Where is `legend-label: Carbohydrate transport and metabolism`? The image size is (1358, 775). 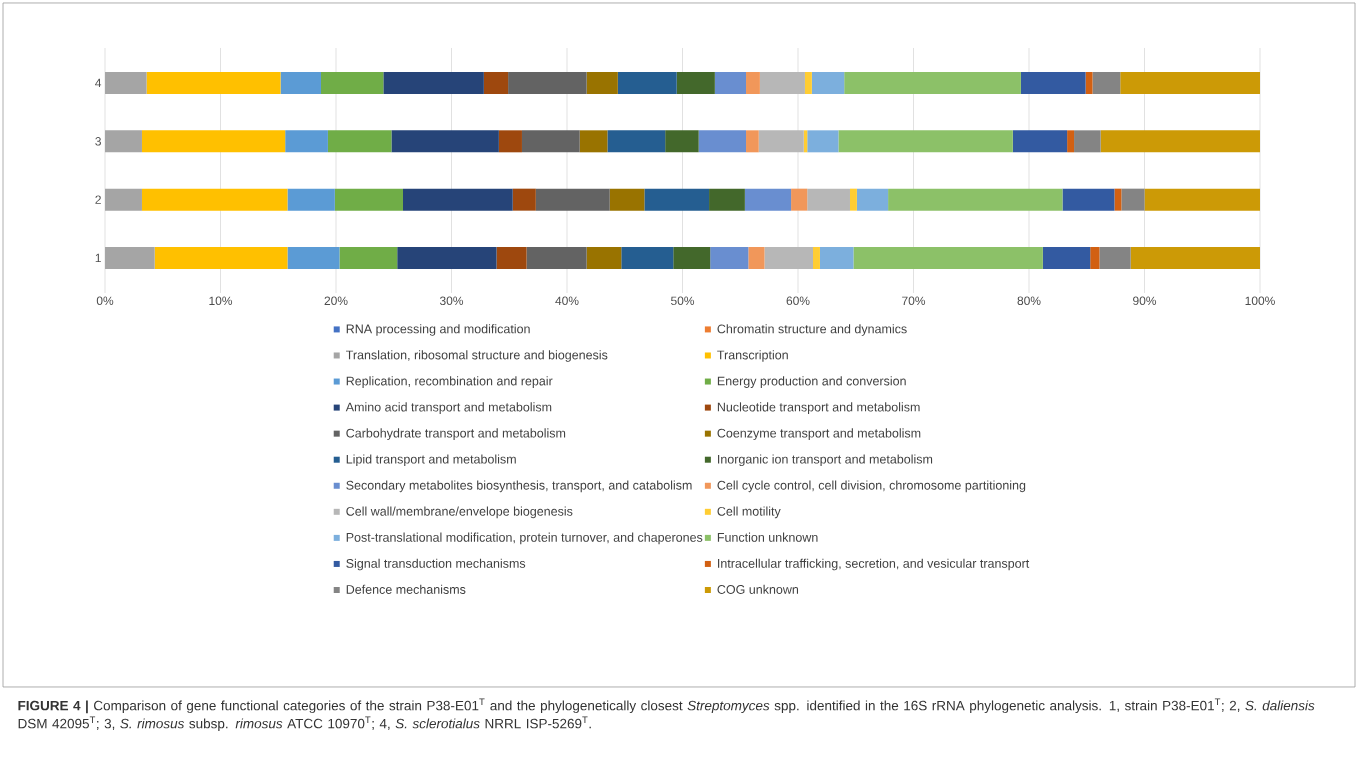 legend-label: Carbohydrate transport and metabolism is located at coordinates (456, 434).